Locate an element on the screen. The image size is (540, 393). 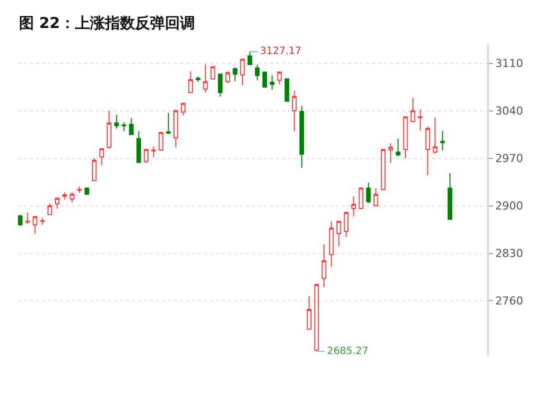
y-tick-label: 2760 is located at coordinates (509, 301).